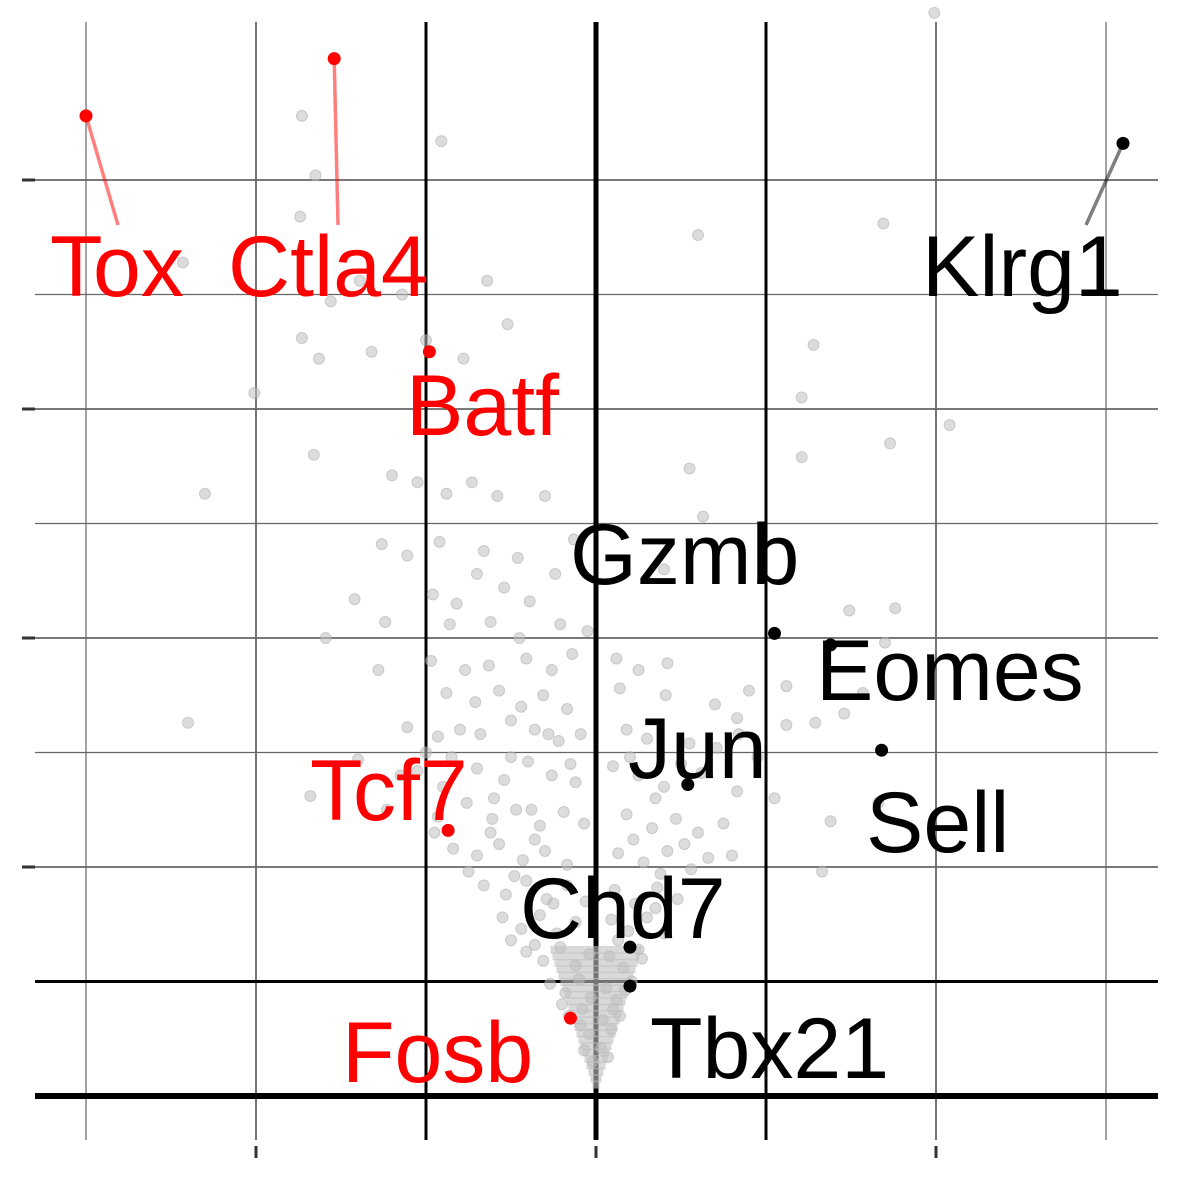  Describe the element at coordinates (697, 749) in the screenshot. I see `label-jun: Jun` at that location.